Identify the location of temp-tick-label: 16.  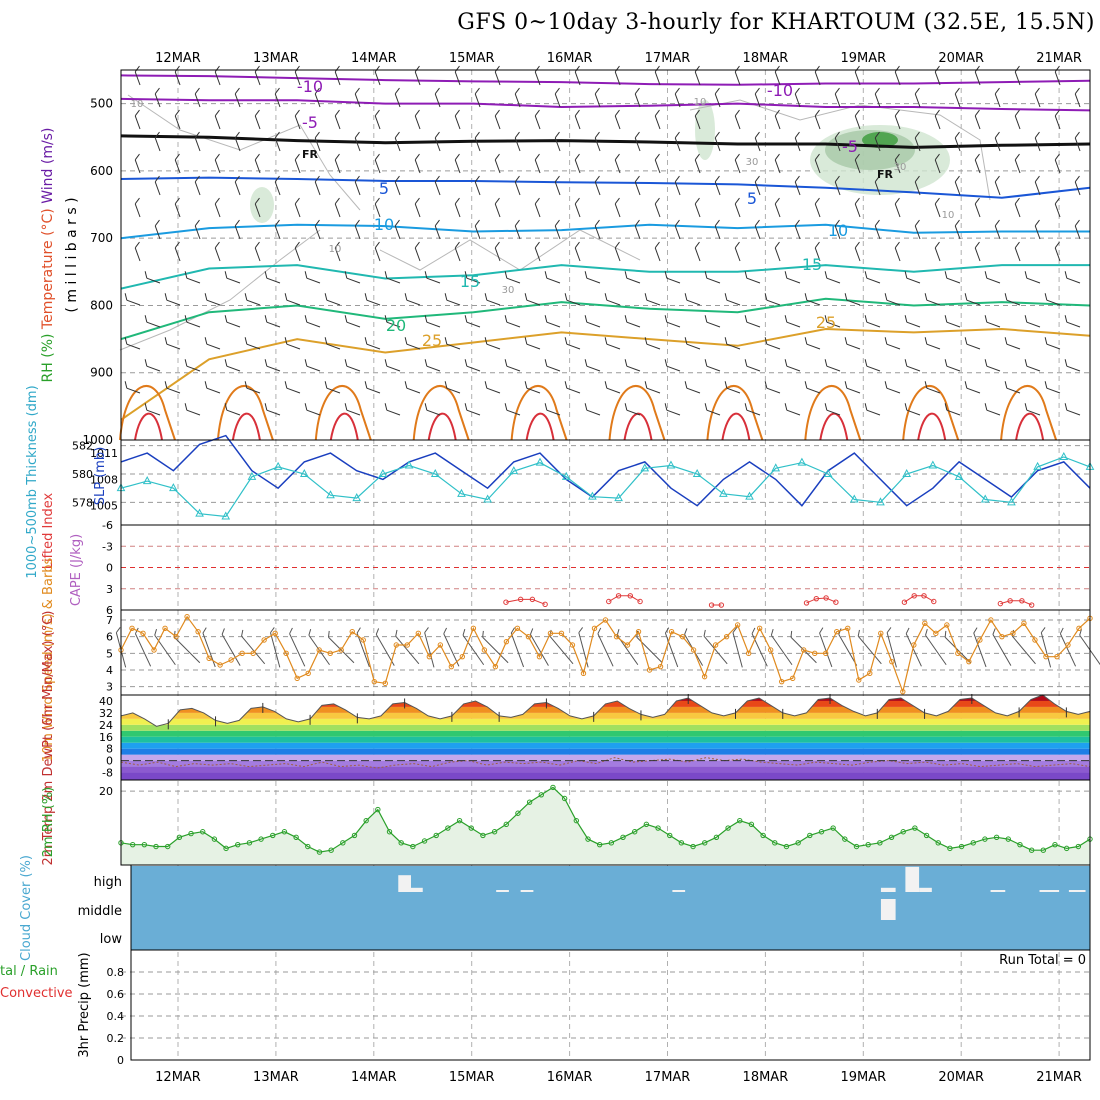
(106, 737).